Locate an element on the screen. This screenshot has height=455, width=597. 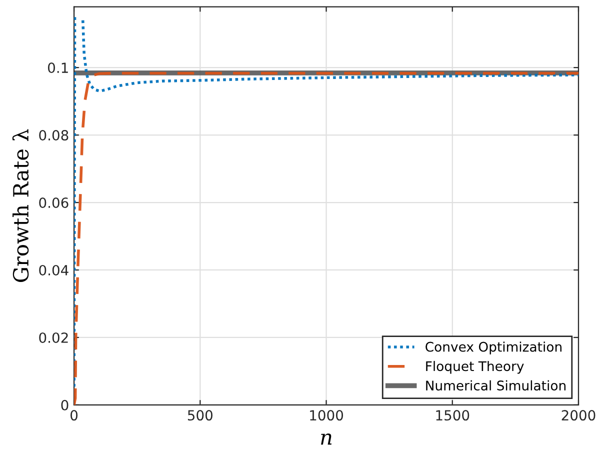
y-tick-label: 0.02 is located at coordinates (53, 337).